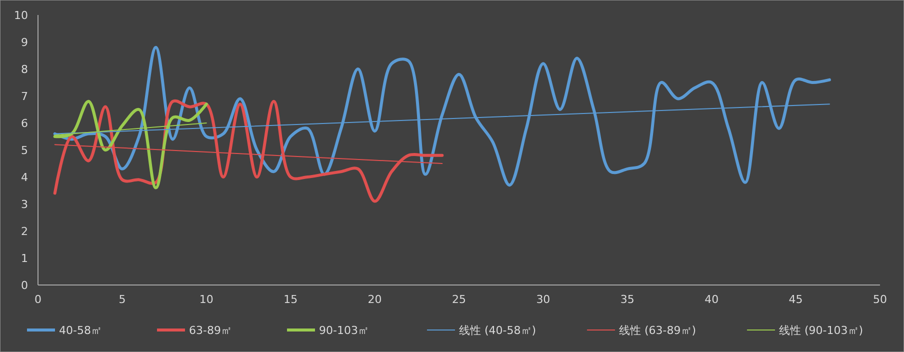 The width and height of the screenshot is (904, 352). Describe the element at coordinates (24, 285) in the screenshot. I see `y-tick-label: 0` at that location.